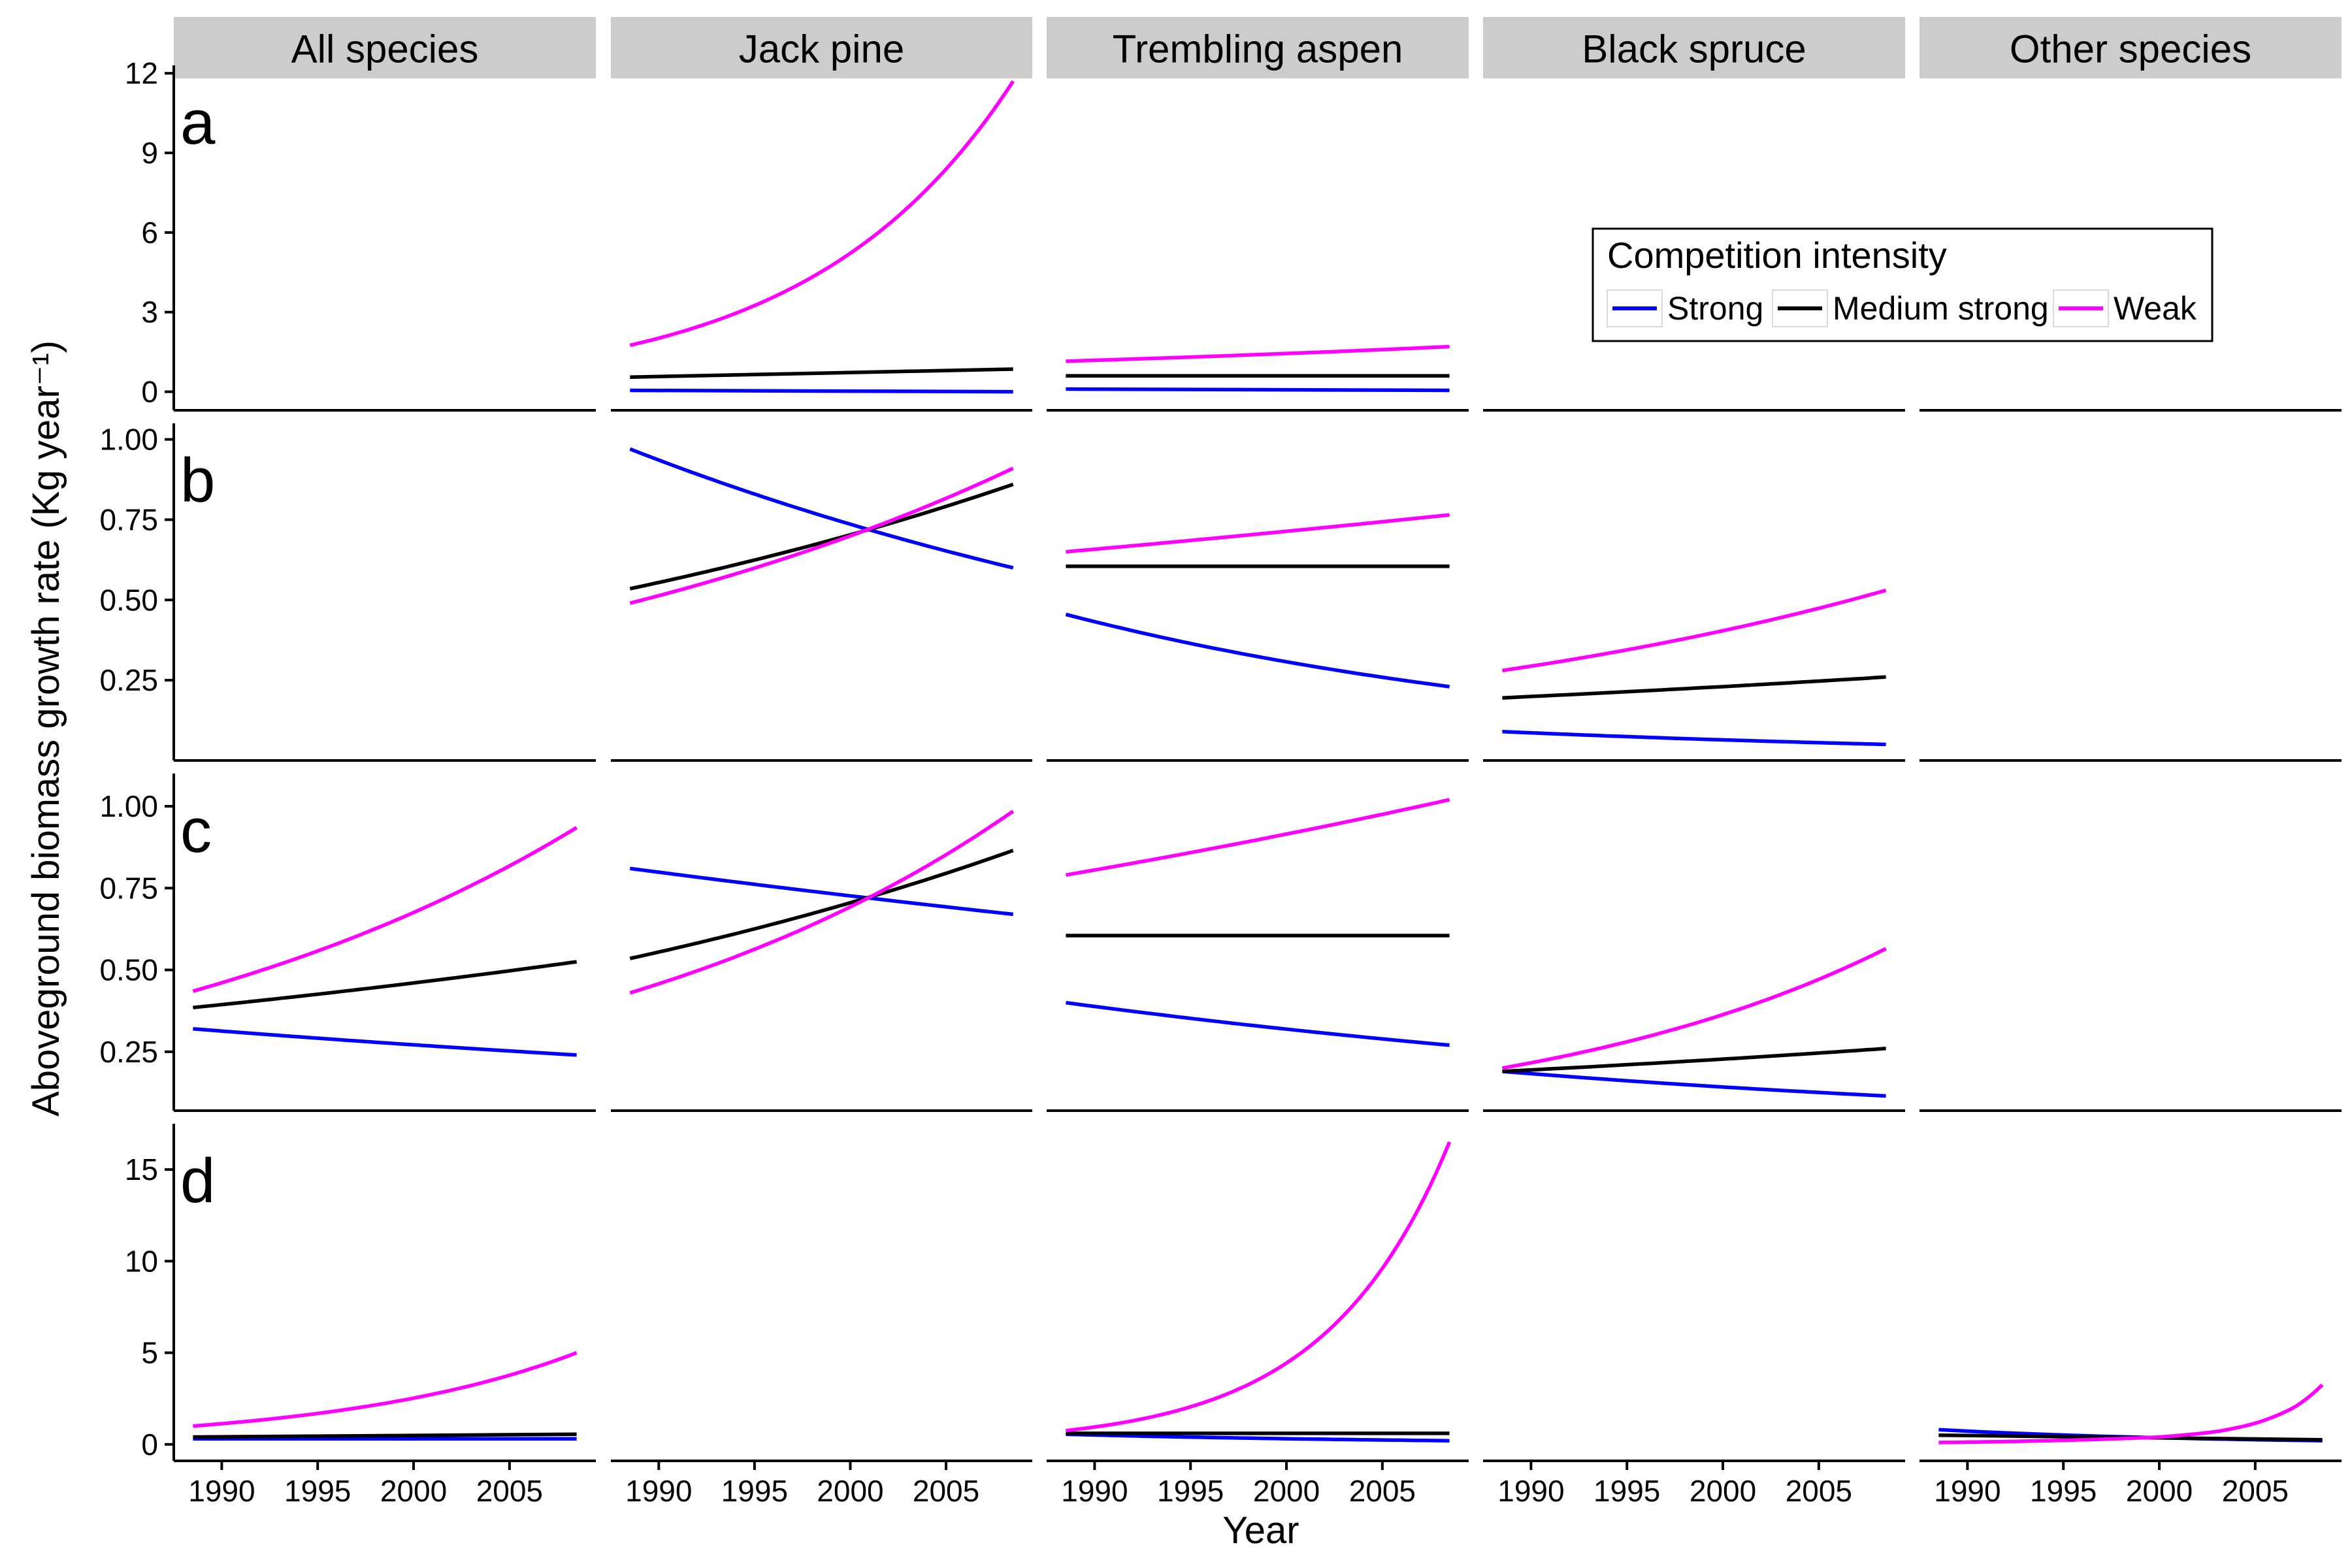 The height and width of the screenshot is (1568, 2352). I want to click on y-tick-label: 0.50, so click(128, 600).